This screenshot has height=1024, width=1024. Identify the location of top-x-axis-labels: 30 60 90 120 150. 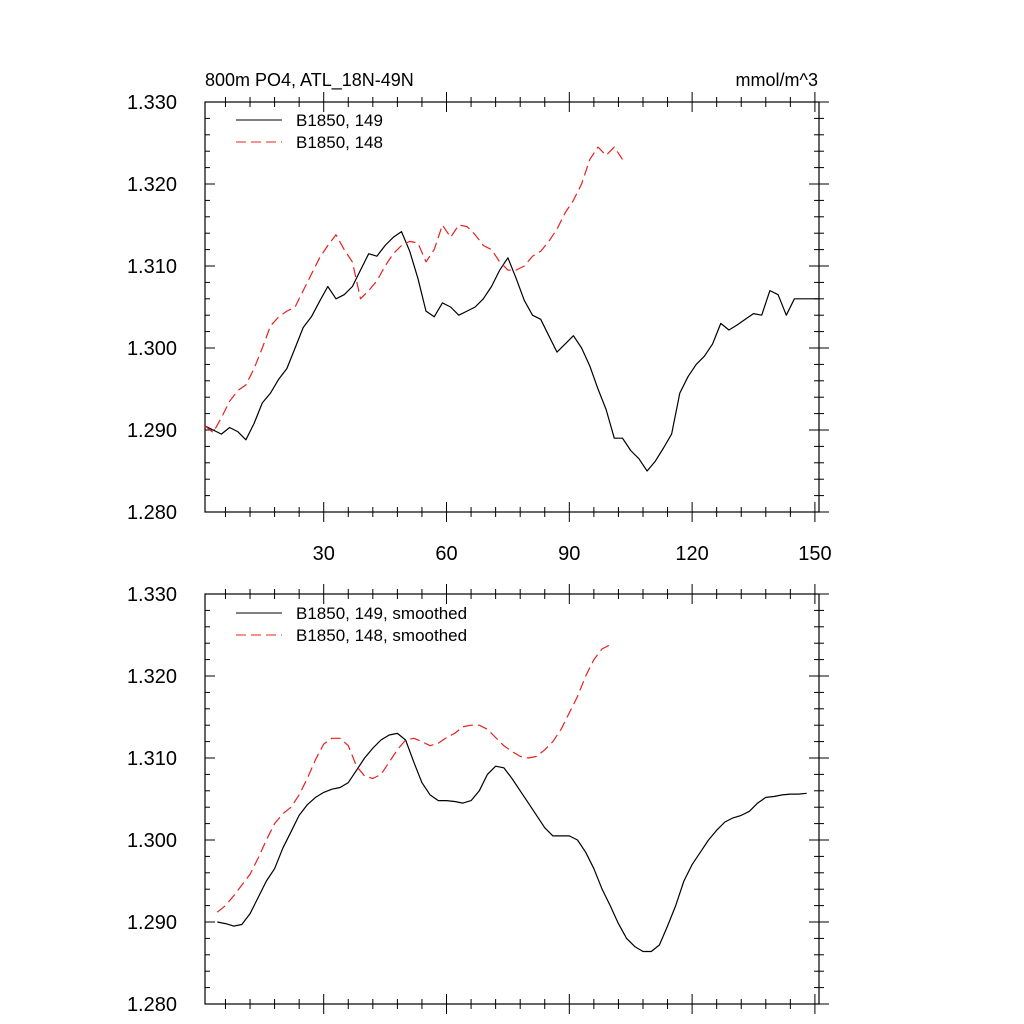
(572, 554).